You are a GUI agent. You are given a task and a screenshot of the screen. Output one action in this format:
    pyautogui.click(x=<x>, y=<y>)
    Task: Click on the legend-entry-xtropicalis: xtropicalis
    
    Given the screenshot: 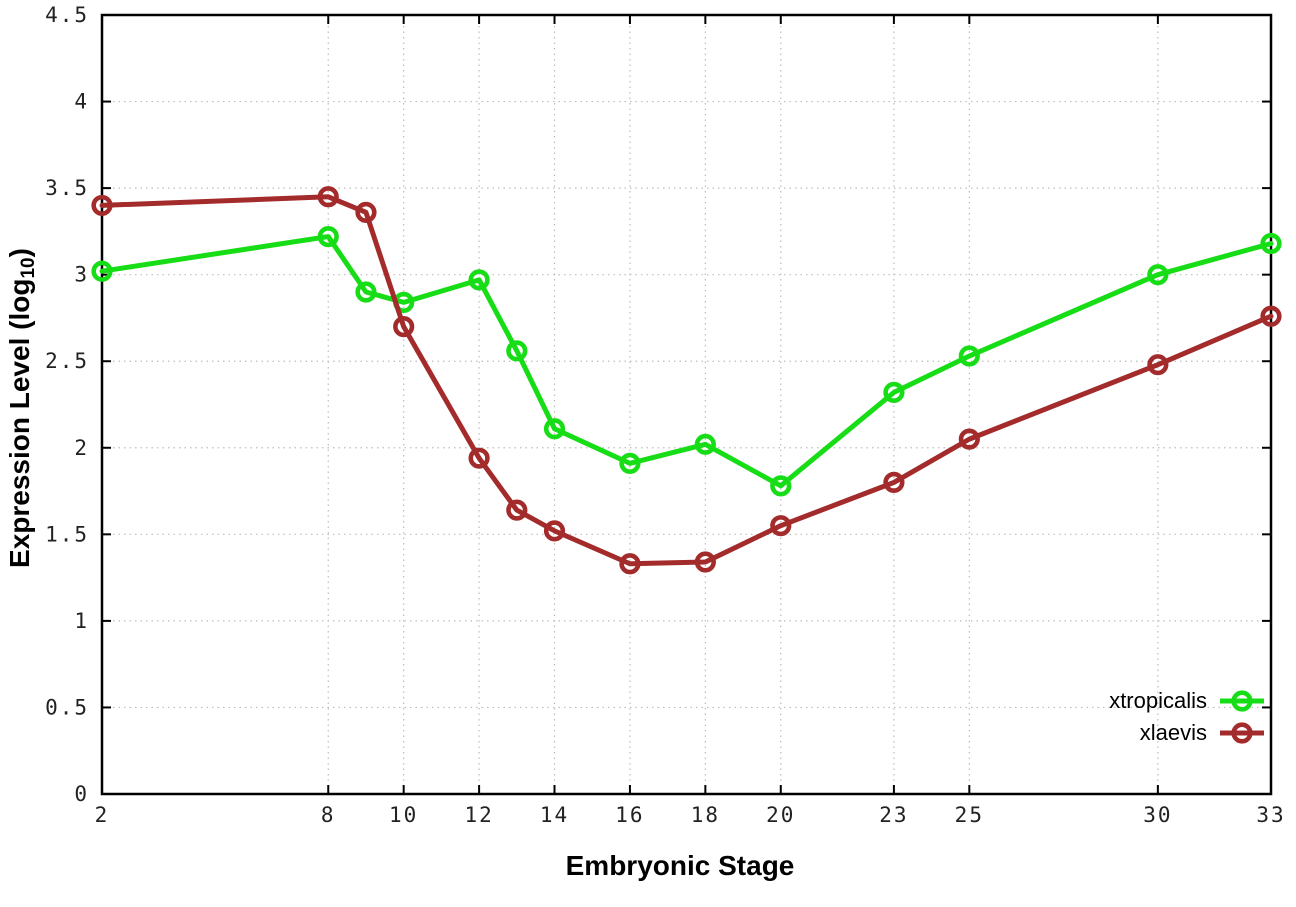 What is the action you would take?
    pyautogui.click(x=1187, y=701)
    